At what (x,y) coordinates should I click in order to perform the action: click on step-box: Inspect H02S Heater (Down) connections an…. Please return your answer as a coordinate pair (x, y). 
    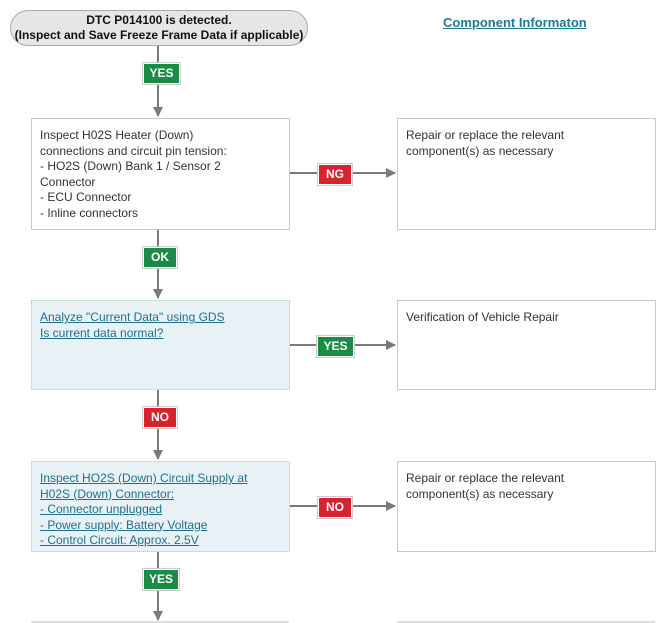
    Looking at the image, I should click on (160, 174).